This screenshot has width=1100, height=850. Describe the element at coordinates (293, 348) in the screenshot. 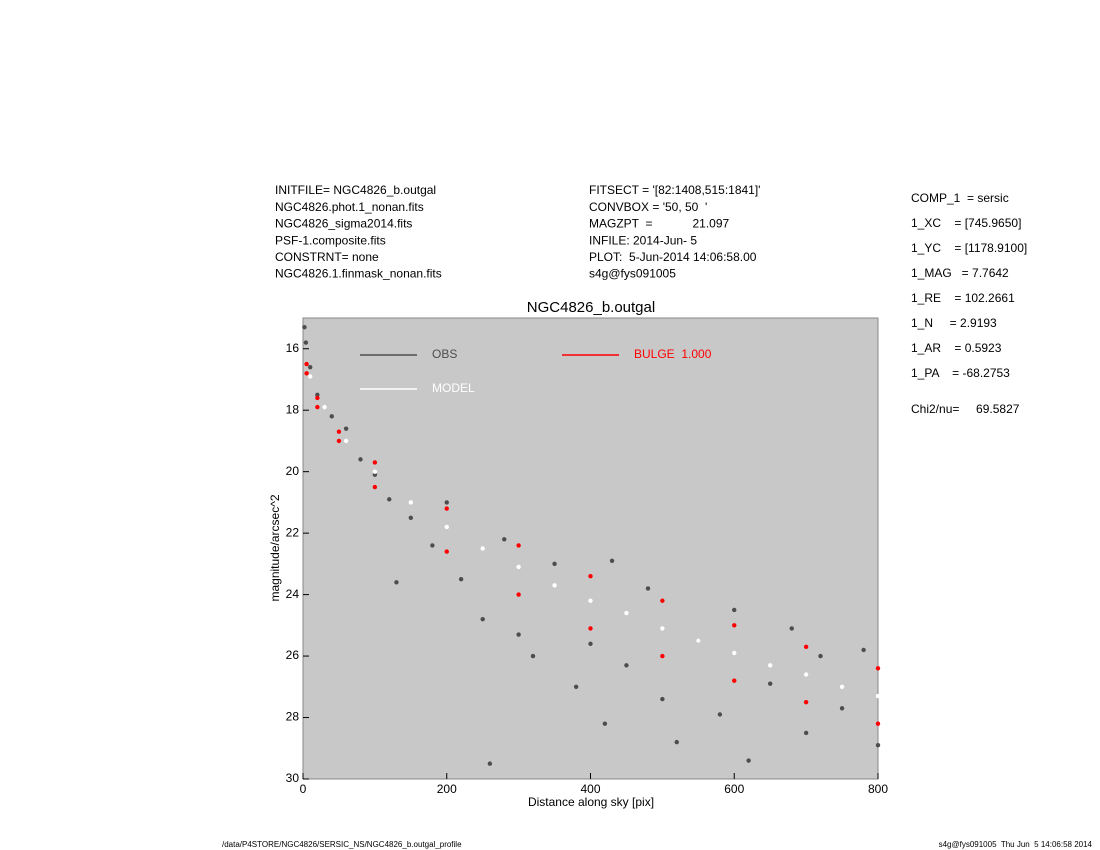

I see `y-tick-label: 16` at that location.